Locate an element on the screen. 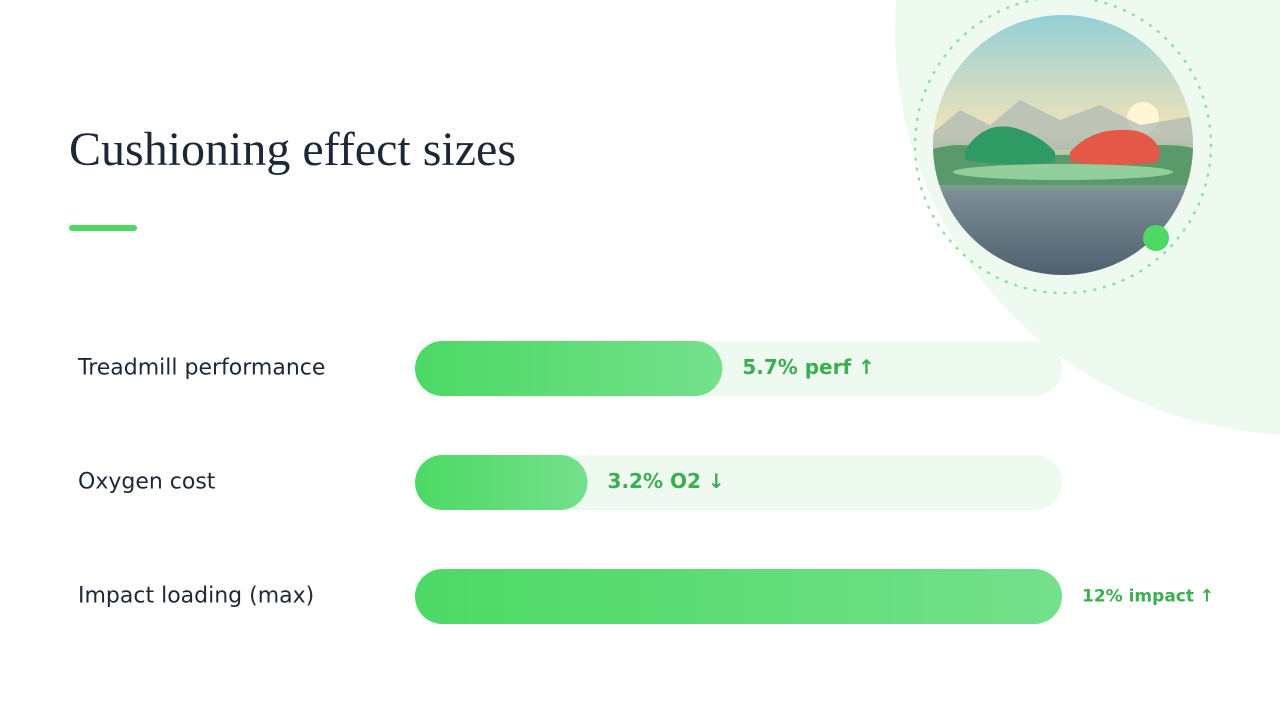 The height and width of the screenshot is (720, 1280). category-label: Impact loading (max) is located at coordinates (196, 596).